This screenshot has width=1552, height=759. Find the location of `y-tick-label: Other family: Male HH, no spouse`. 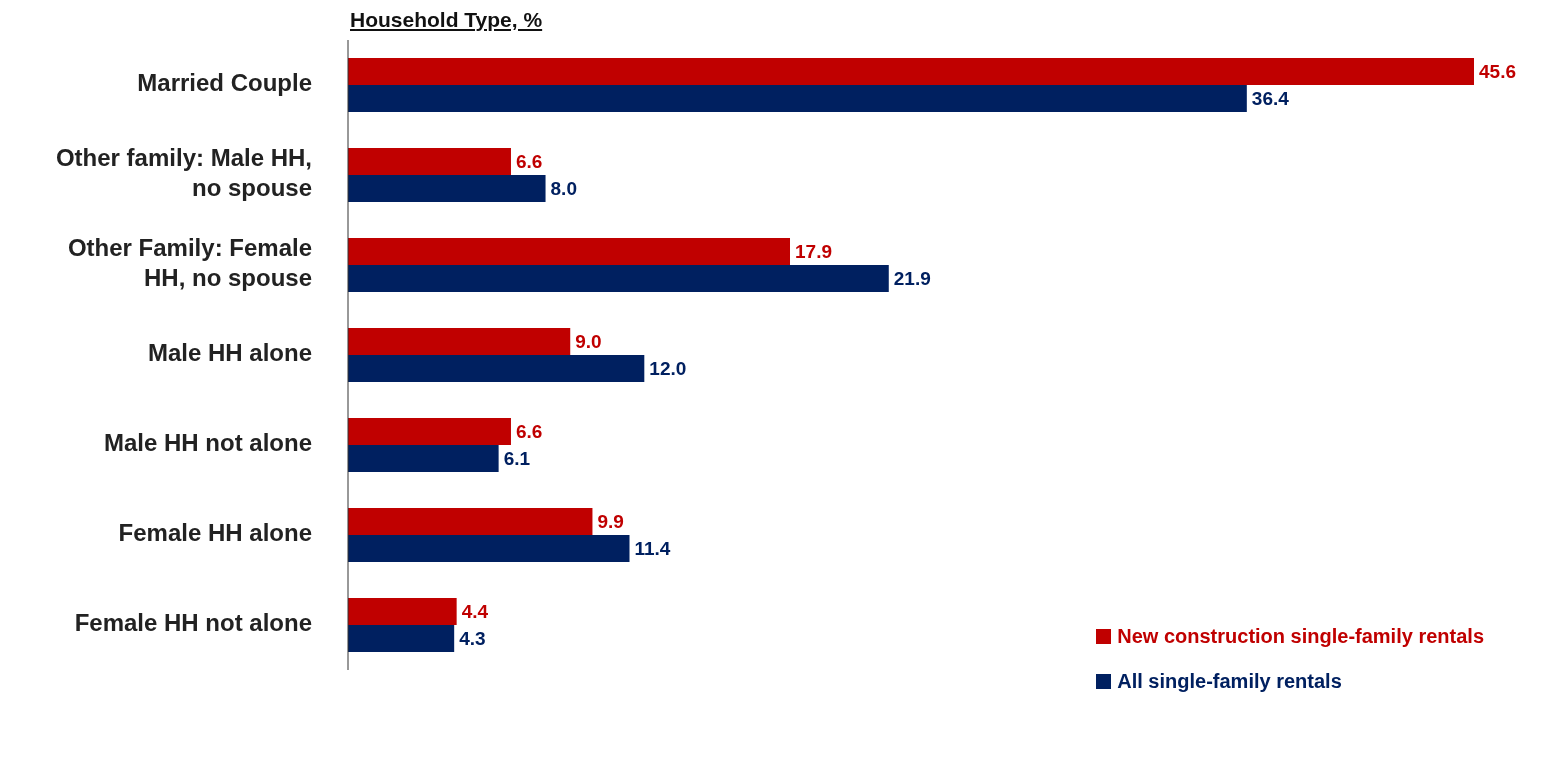

y-tick-label: Other family: Male HH, no spouse is located at coordinates (183, 173).